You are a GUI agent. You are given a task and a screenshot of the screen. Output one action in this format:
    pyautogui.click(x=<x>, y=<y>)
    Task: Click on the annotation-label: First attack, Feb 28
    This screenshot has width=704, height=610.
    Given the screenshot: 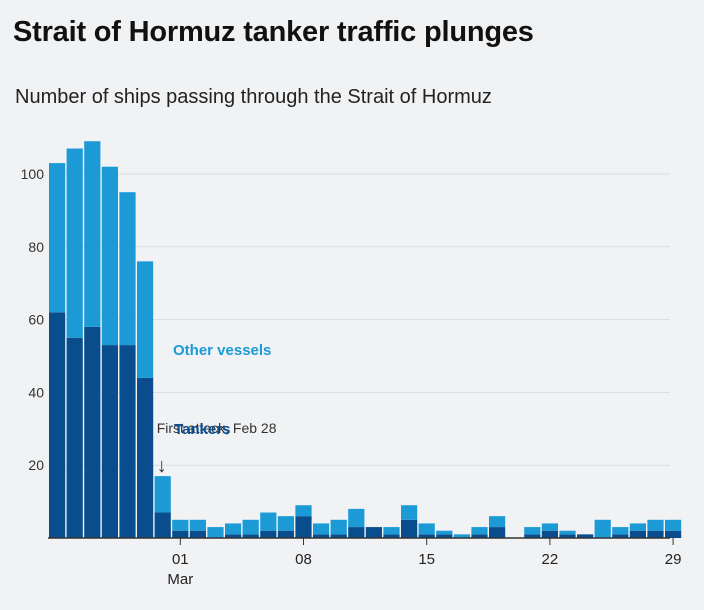 What is the action you would take?
    pyautogui.click(x=217, y=428)
    